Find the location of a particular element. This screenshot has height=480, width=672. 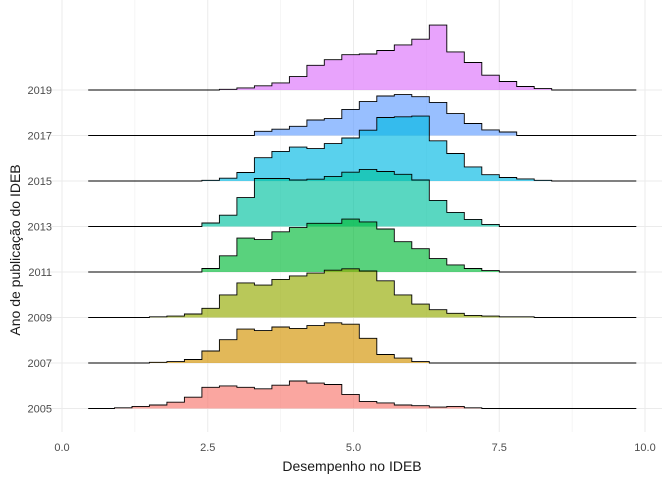

y-tick-label-2017: 2017 is located at coordinates (40, 137).